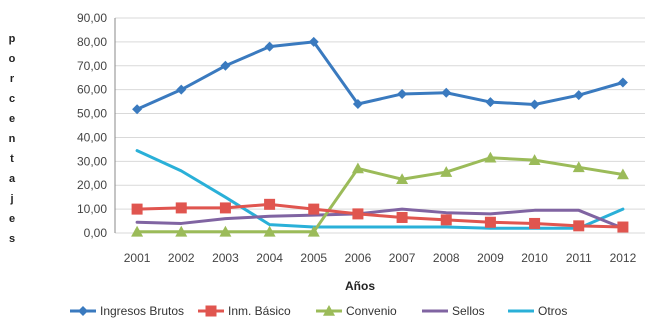 The height and width of the screenshot is (330, 654). I want to click on y-axis-label-letter: j, so click(11, 199).